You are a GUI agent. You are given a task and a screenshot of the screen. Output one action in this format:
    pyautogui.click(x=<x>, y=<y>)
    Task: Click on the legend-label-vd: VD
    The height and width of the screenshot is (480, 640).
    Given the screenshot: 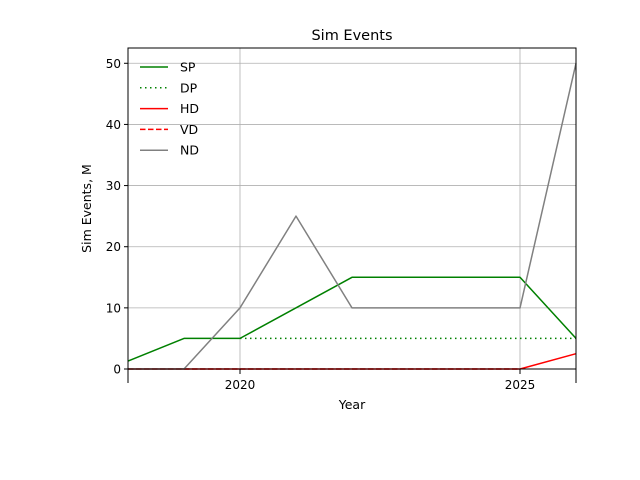 What is the action you would take?
    pyautogui.click(x=189, y=129)
    